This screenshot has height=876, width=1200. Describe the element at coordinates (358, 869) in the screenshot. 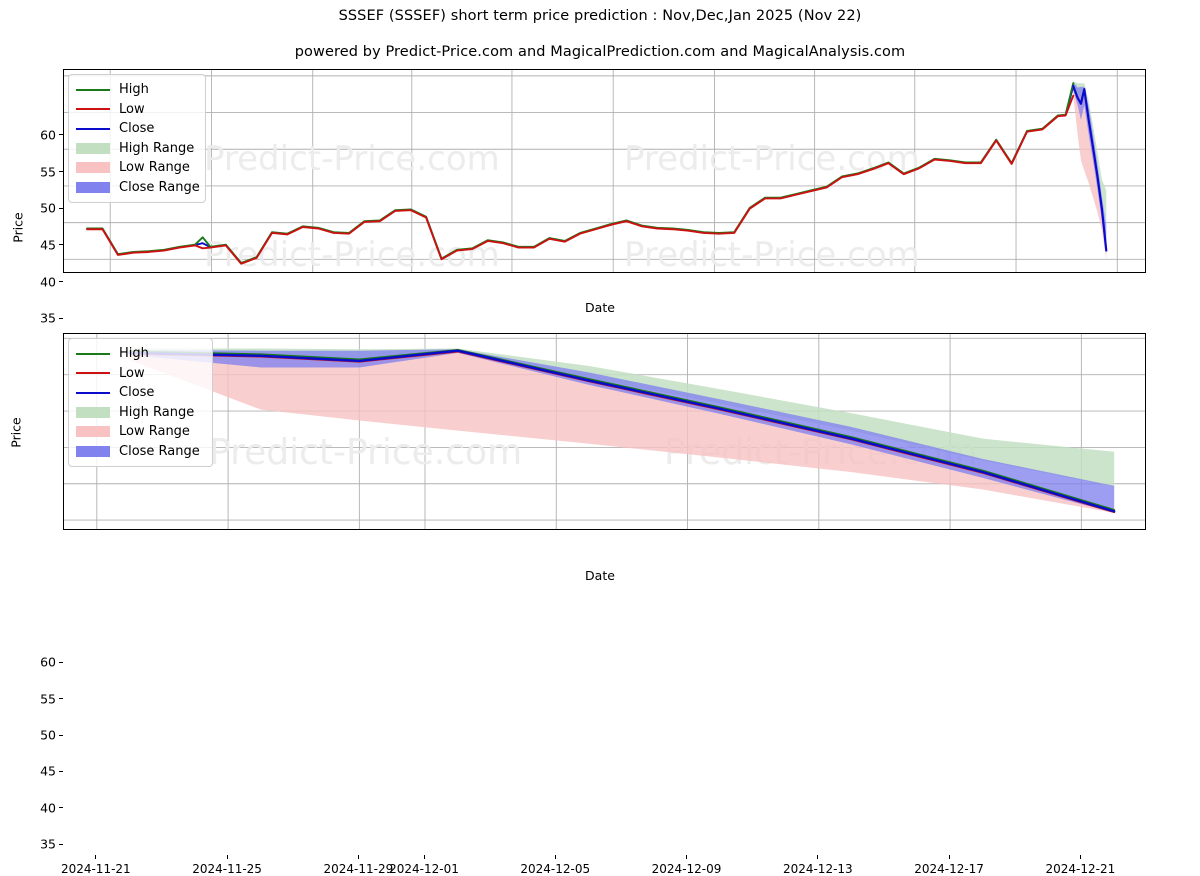

I see `x-tick-label: 2024-11-29` at that location.